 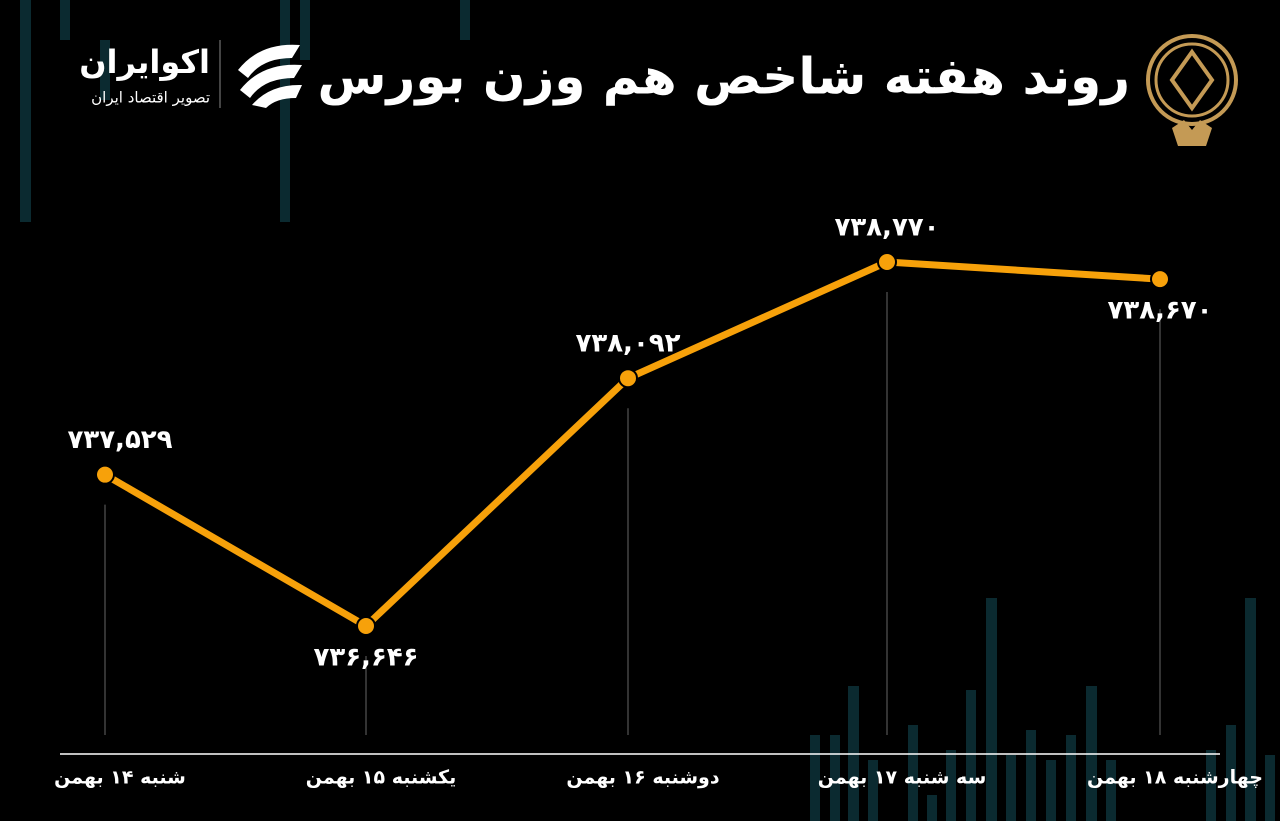 What do you see at coordinates (1159, 311) in the screenshot?
I see `value-label: ۷۳۸,۶۷۰` at bounding box center [1159, 311].